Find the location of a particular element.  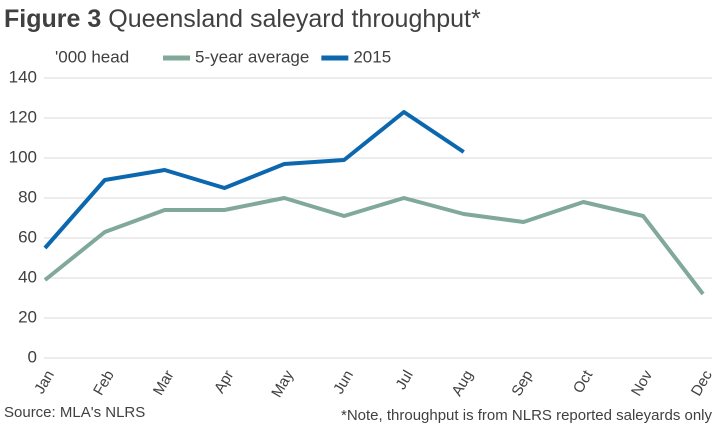

x-tick-label: May is located at coordinates (282, 383).